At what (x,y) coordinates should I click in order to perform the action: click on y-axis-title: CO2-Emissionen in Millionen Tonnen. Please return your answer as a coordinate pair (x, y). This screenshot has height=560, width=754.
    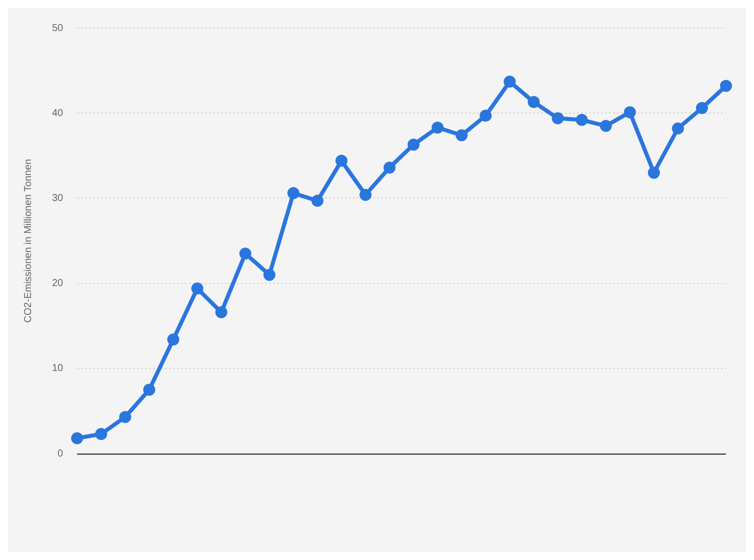
    Looking at the image, I should click on (28, 240).